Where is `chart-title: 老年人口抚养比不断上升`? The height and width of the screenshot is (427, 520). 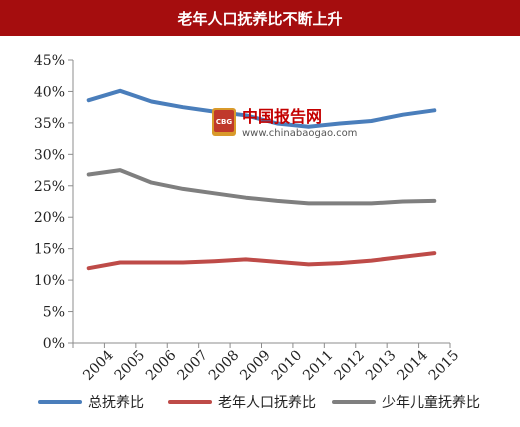
chart-title: 老年人口抚养比不断上升 is located at coordinates (260, 18).